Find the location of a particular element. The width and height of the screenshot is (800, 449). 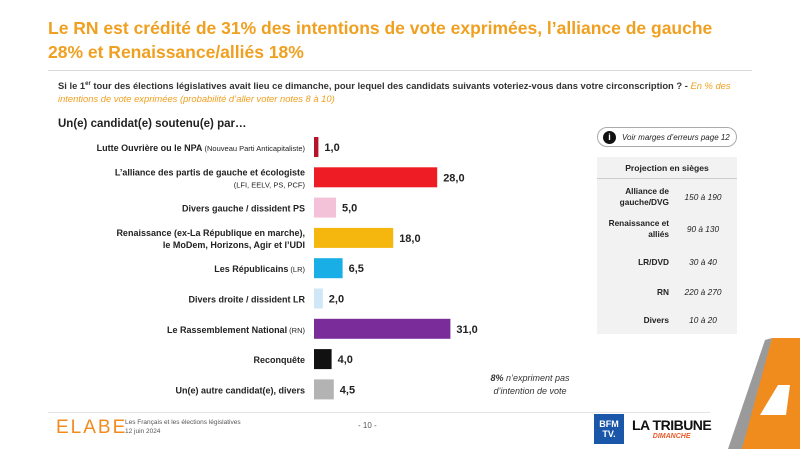

tribune-logo-sub: DIMANCHE is located at coordinates (671, 436).